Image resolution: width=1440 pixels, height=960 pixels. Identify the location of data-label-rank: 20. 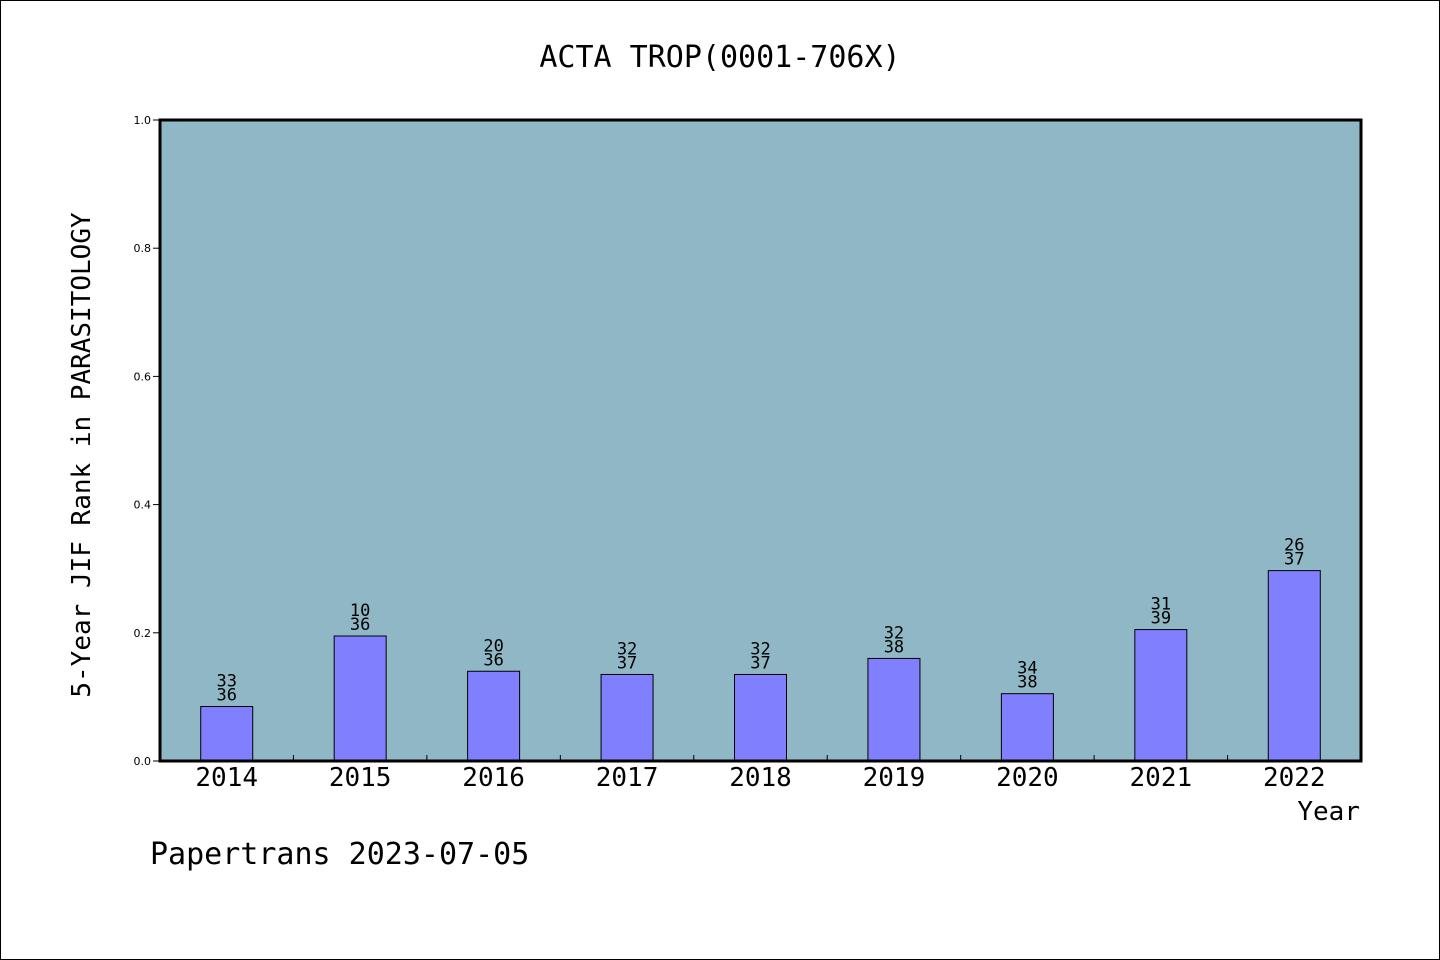
(493, 646).